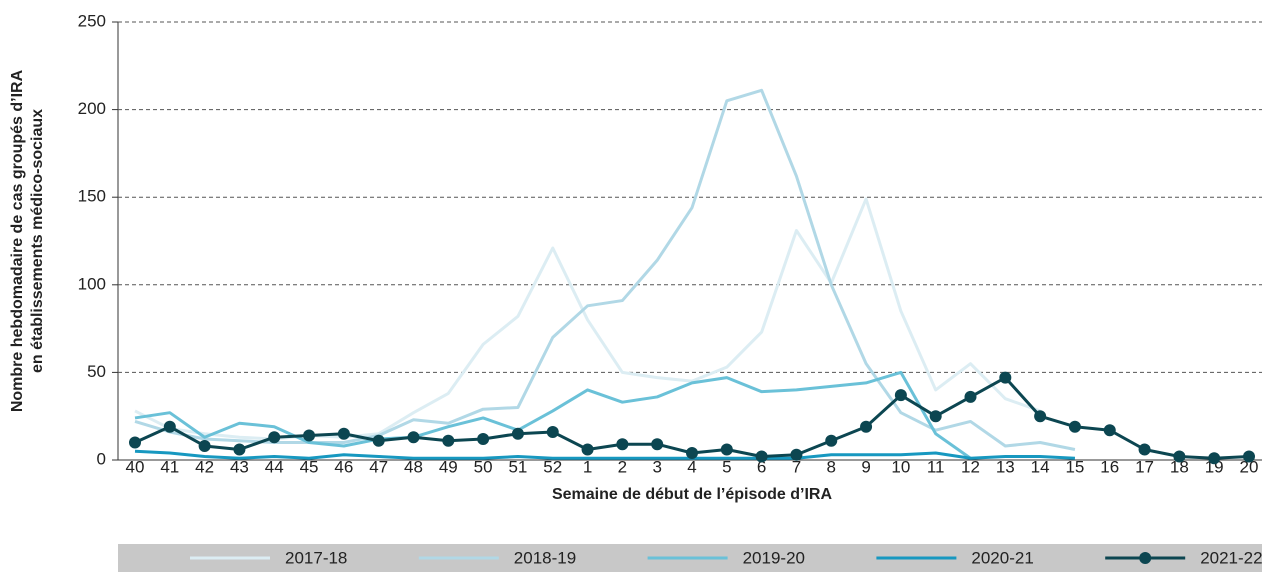 This screenshot has width=1264, height=572. I want to click on x-tick-label: 20, so click(1249, 466).